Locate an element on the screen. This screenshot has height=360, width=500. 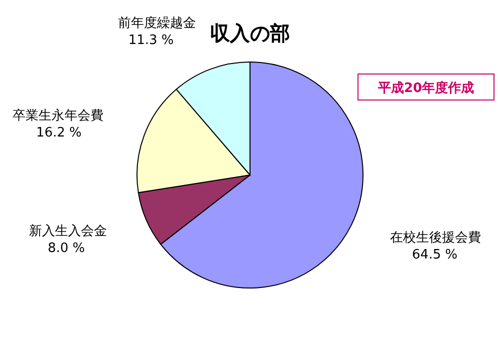
slice-label: 在校生後援会費 is located at coordinates (436, 238).